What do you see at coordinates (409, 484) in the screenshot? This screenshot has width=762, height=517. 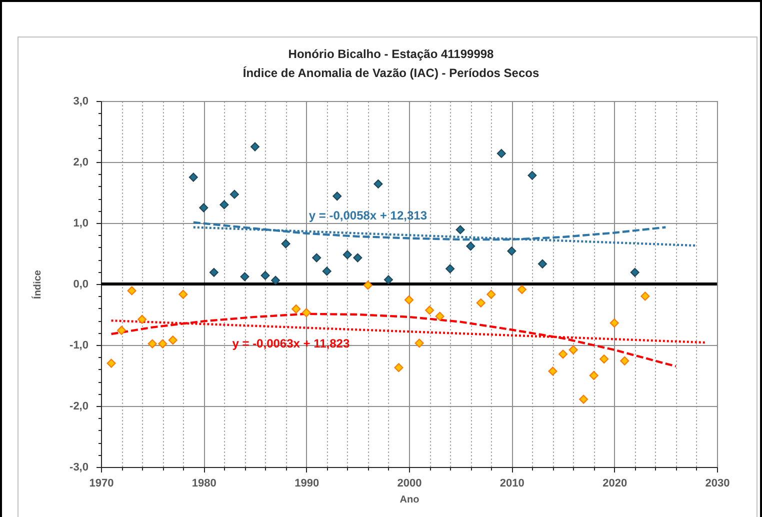 I see `x-tick-label: 2000` at bounding box center [409, 484].